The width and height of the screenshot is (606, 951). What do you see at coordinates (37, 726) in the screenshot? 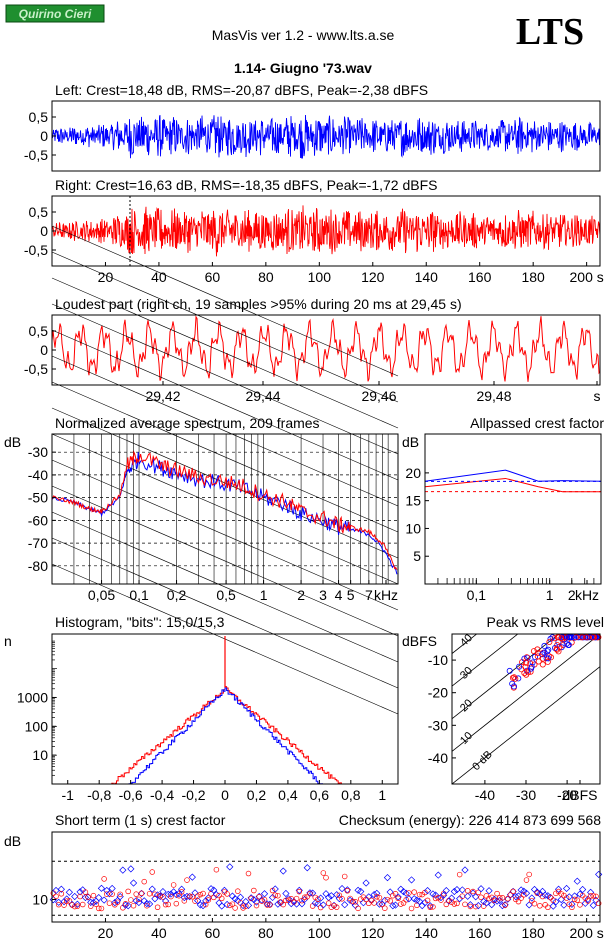
I see `hist-ytick-label: 100` at bounding box center [37, 726].